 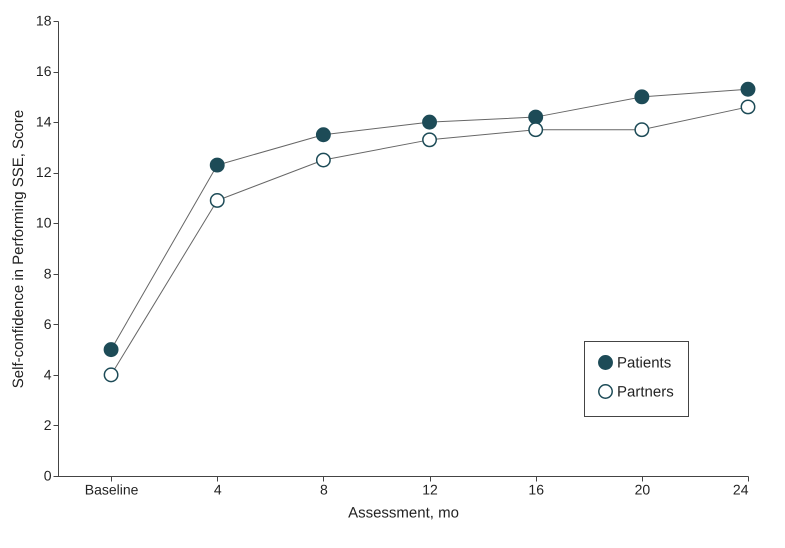 I want to click on x-axis-title: Assessment, mo, so click(x=403, y=513).